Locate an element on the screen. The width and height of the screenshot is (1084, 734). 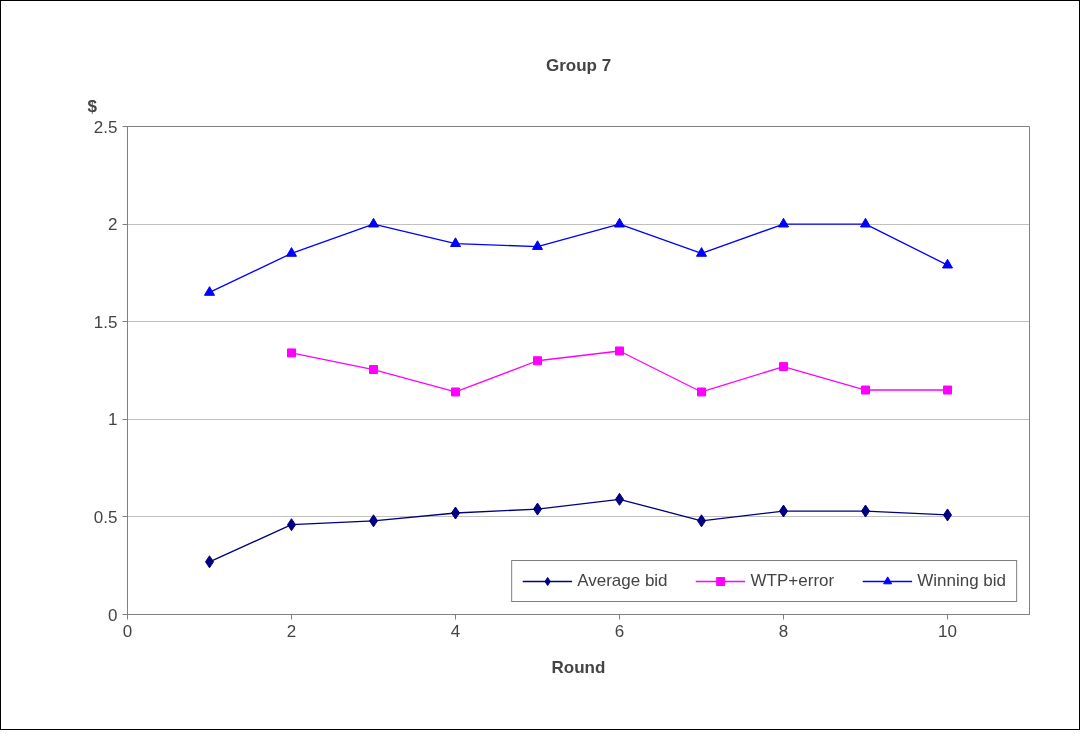
chart-title: Group 7 is located at coordinates (578, 65).